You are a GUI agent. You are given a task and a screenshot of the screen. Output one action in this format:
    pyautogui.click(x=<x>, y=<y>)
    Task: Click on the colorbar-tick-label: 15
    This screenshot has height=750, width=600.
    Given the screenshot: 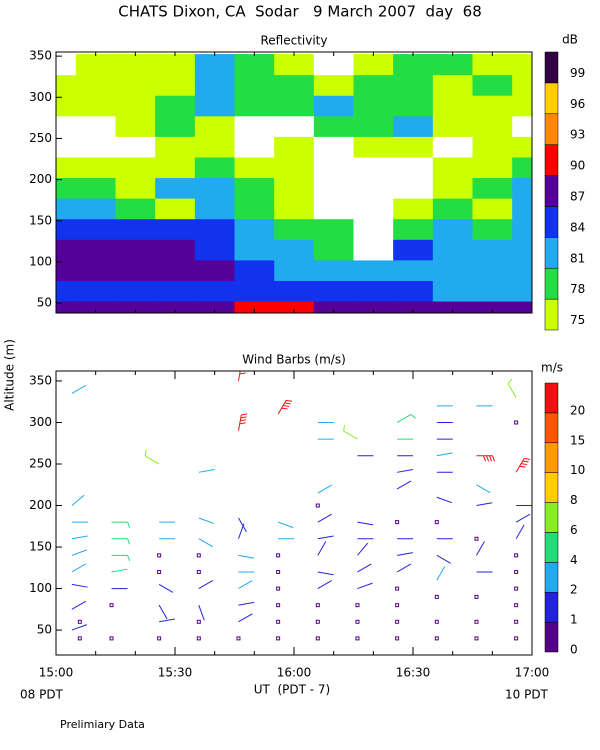 What is the action you would take?
    pyautogui.click(x=577, y=440)
    